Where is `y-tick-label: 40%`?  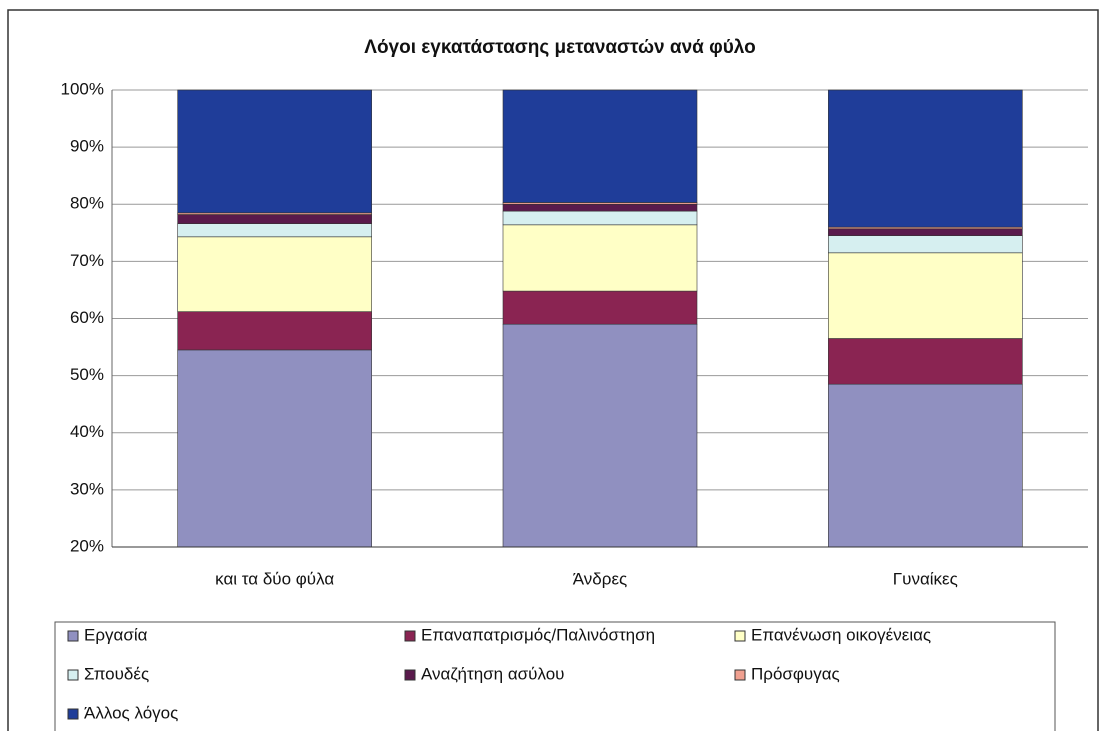 y-tick-label: 40% is located at coordinates (87, 431).